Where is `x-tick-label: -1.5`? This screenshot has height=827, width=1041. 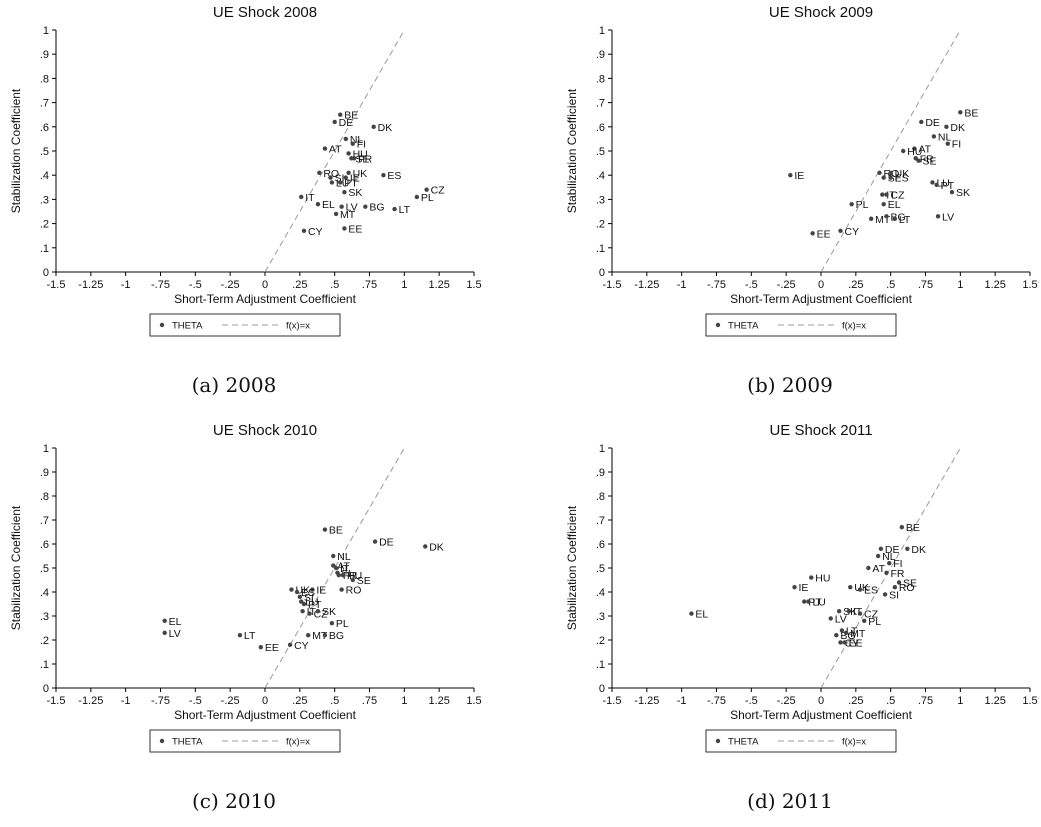
x-tick-label: -1.5 is located at coordinates (56, 701).